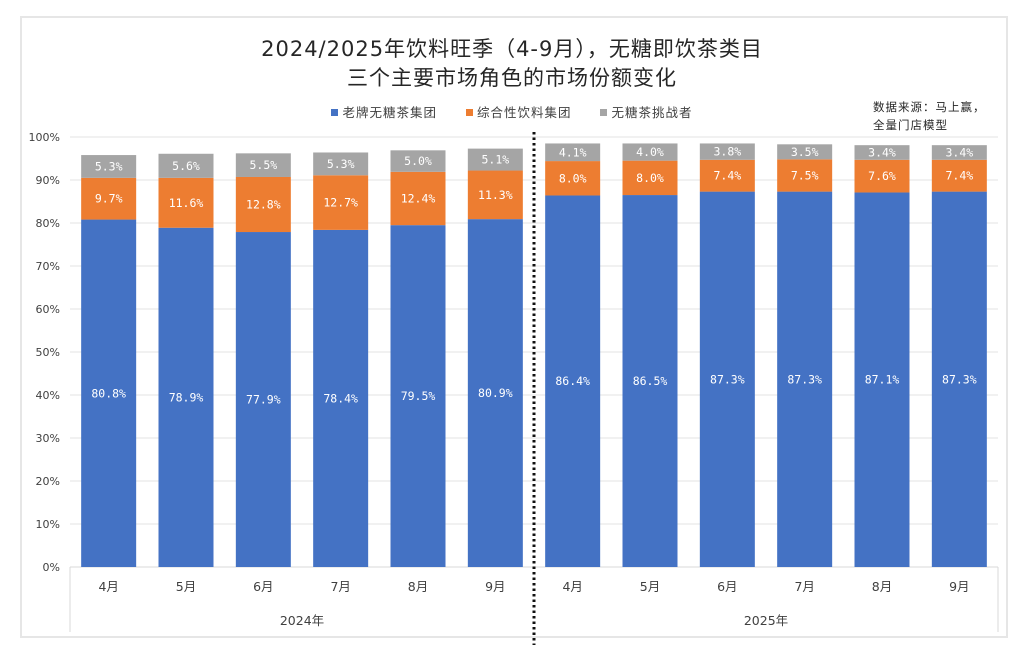  I want to click on data-label: 12.8%, so click(263, 205).